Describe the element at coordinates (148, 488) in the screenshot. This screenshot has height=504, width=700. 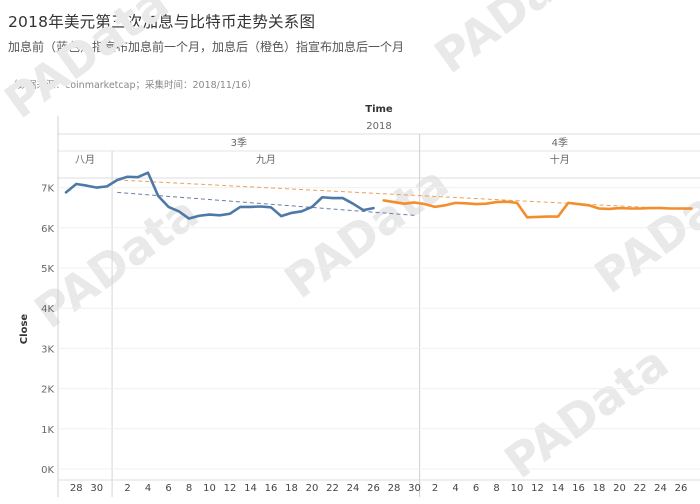
I see `x-tick-label: 4` at that location.